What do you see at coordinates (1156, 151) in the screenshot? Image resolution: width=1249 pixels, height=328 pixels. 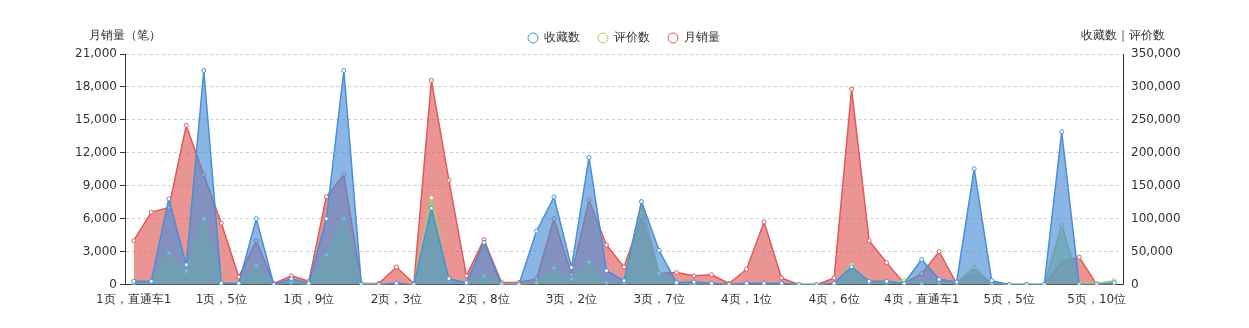 I see `y2-tick-label: 200,000` at bounding box center [1156, 151].